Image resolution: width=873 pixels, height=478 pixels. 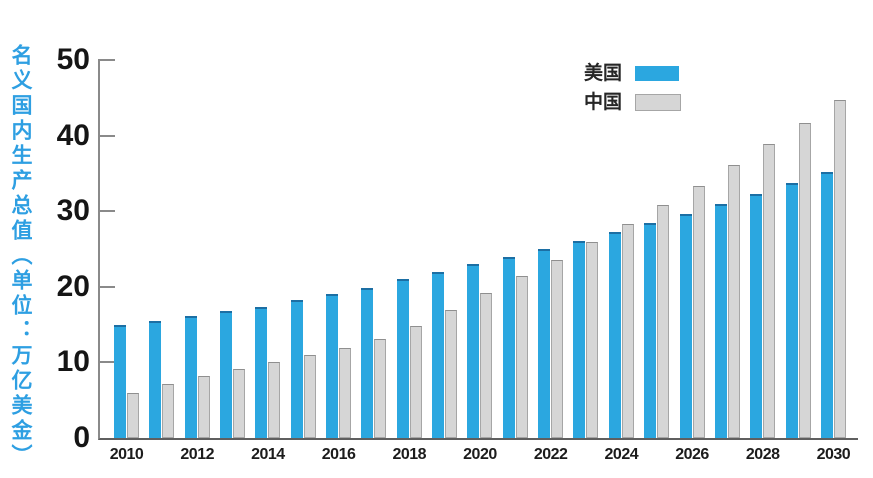 I want to click on bar-group-2013, so click(x=233, y=374).